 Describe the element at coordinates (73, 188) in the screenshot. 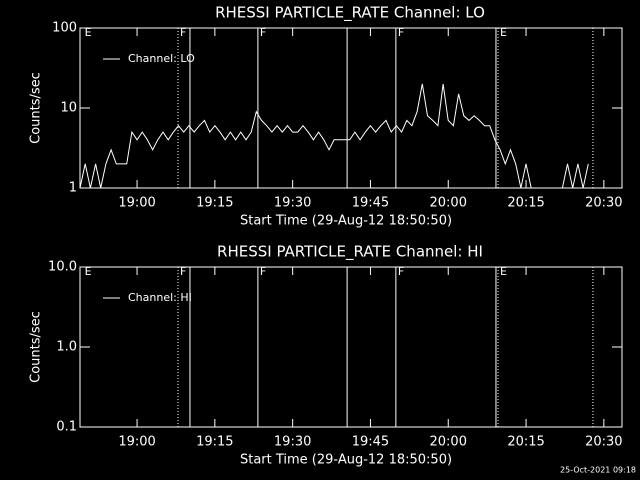

I see `y-tick-label: 1` at that location.